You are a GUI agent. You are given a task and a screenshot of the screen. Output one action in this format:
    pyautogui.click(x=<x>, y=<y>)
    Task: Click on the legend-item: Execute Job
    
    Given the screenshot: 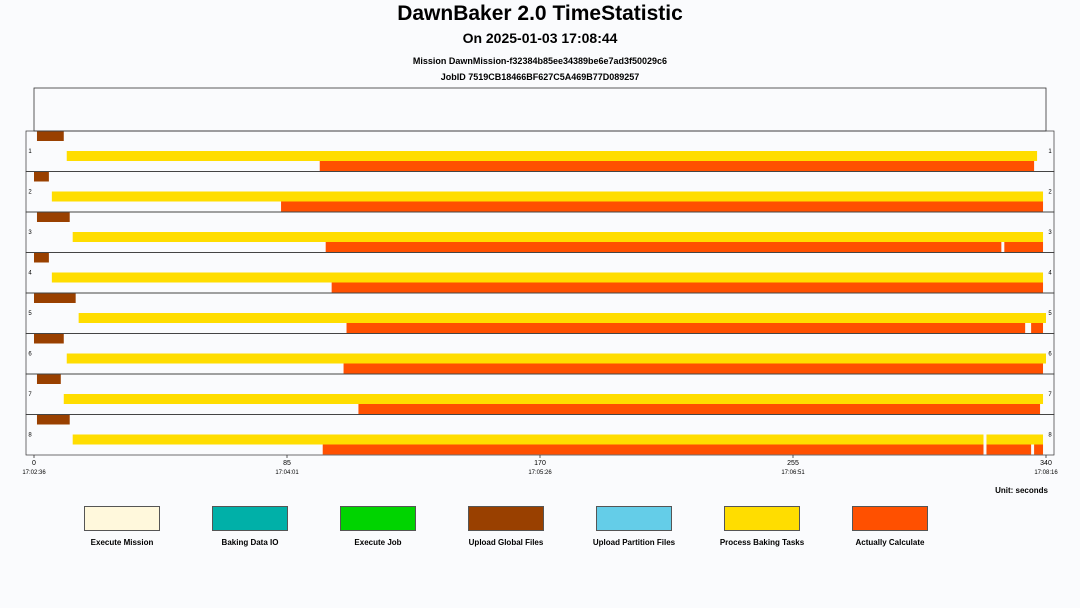 What is the action you would take?
    pyautogui.click(x=378, y=526)
    